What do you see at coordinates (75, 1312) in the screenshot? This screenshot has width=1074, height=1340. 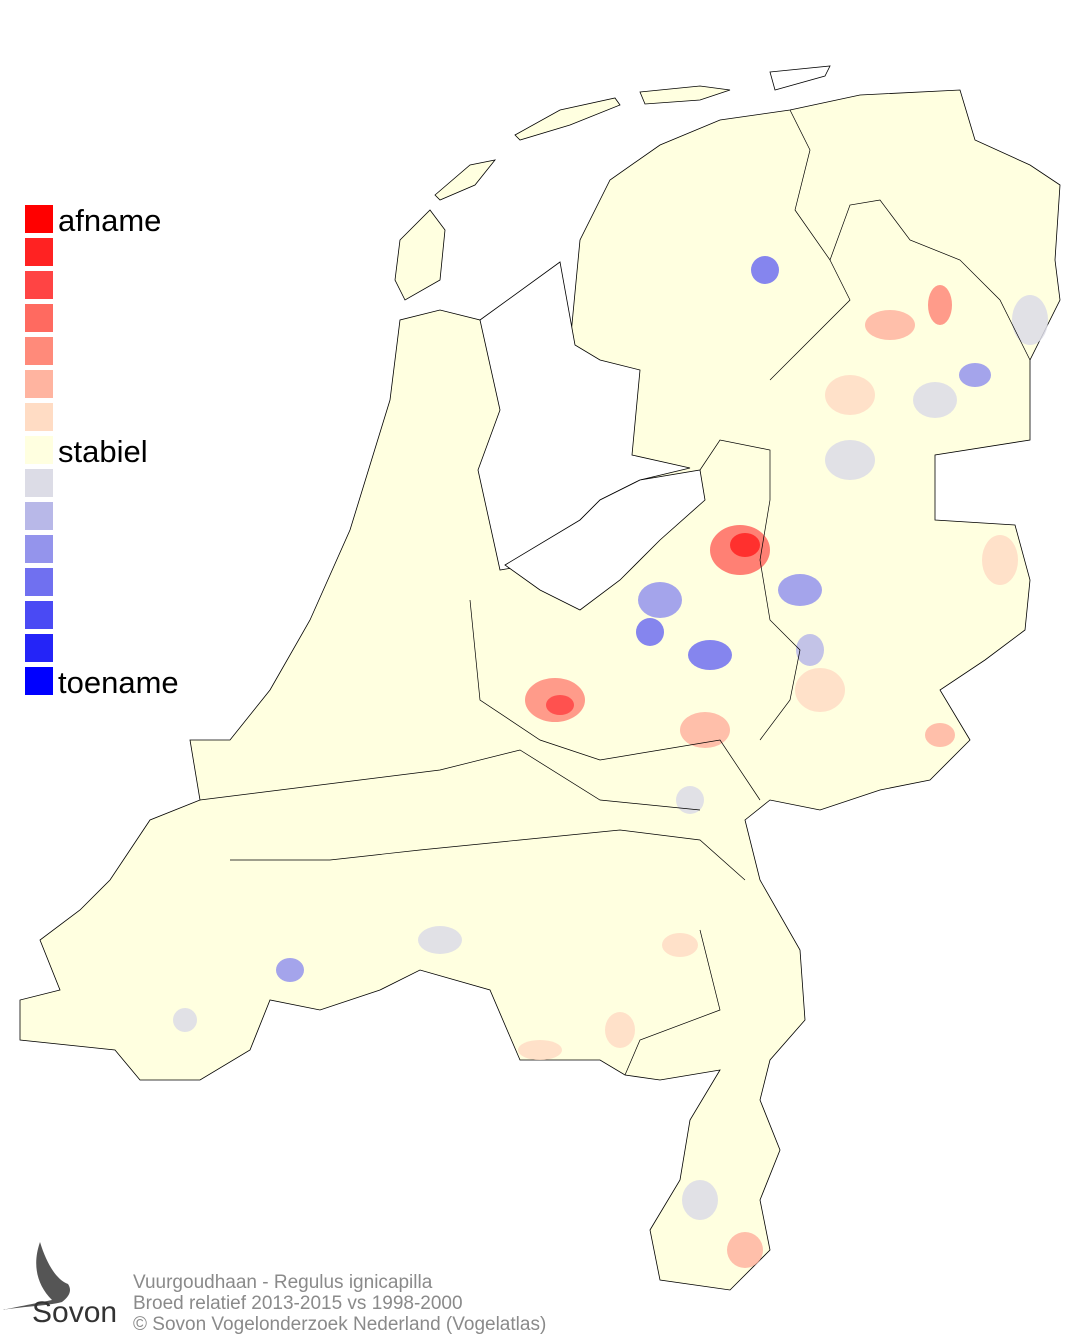 I see `logo-text: Sovon` at bounding box center [75, 1312].